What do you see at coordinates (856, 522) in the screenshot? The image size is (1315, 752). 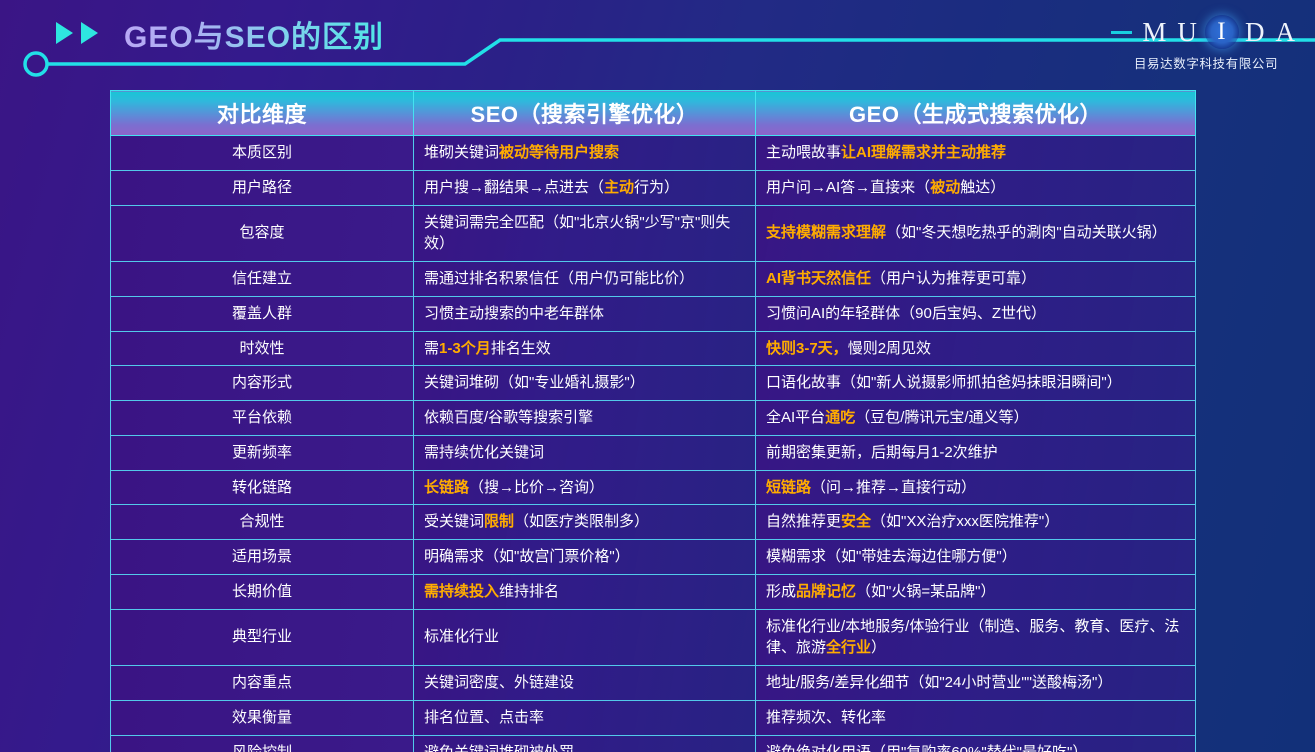 I see `highlight-text: 安全` at bounding box center [856, 522].